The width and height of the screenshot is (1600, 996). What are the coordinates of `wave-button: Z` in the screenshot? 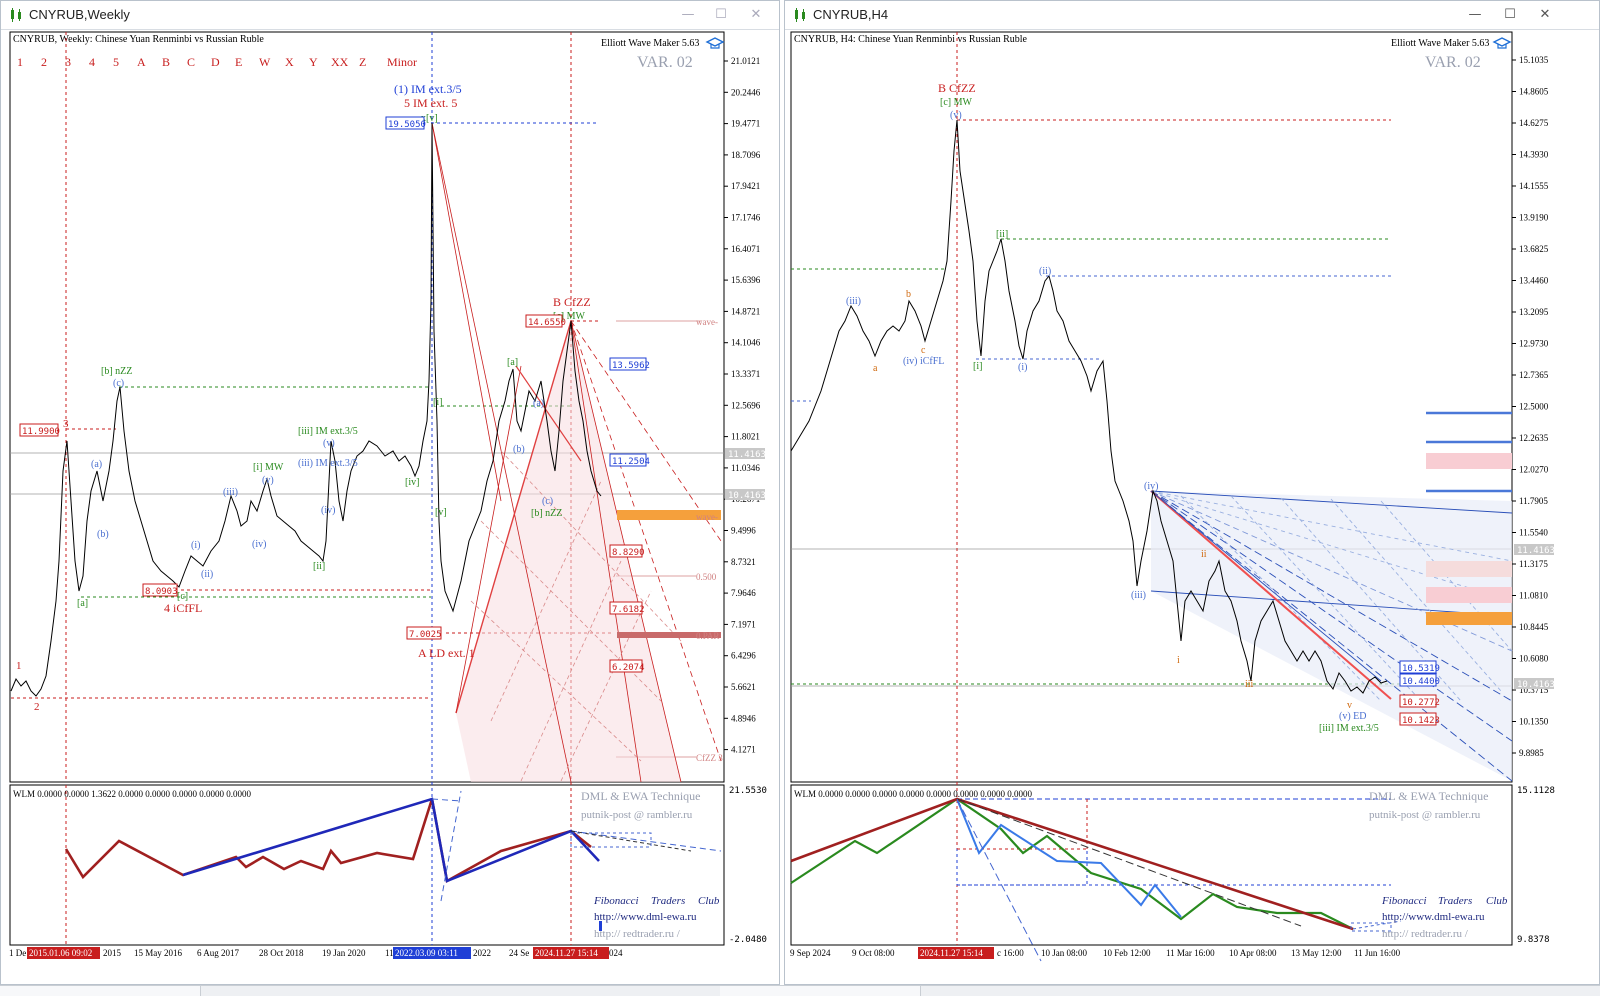 It's located at (362, 62).